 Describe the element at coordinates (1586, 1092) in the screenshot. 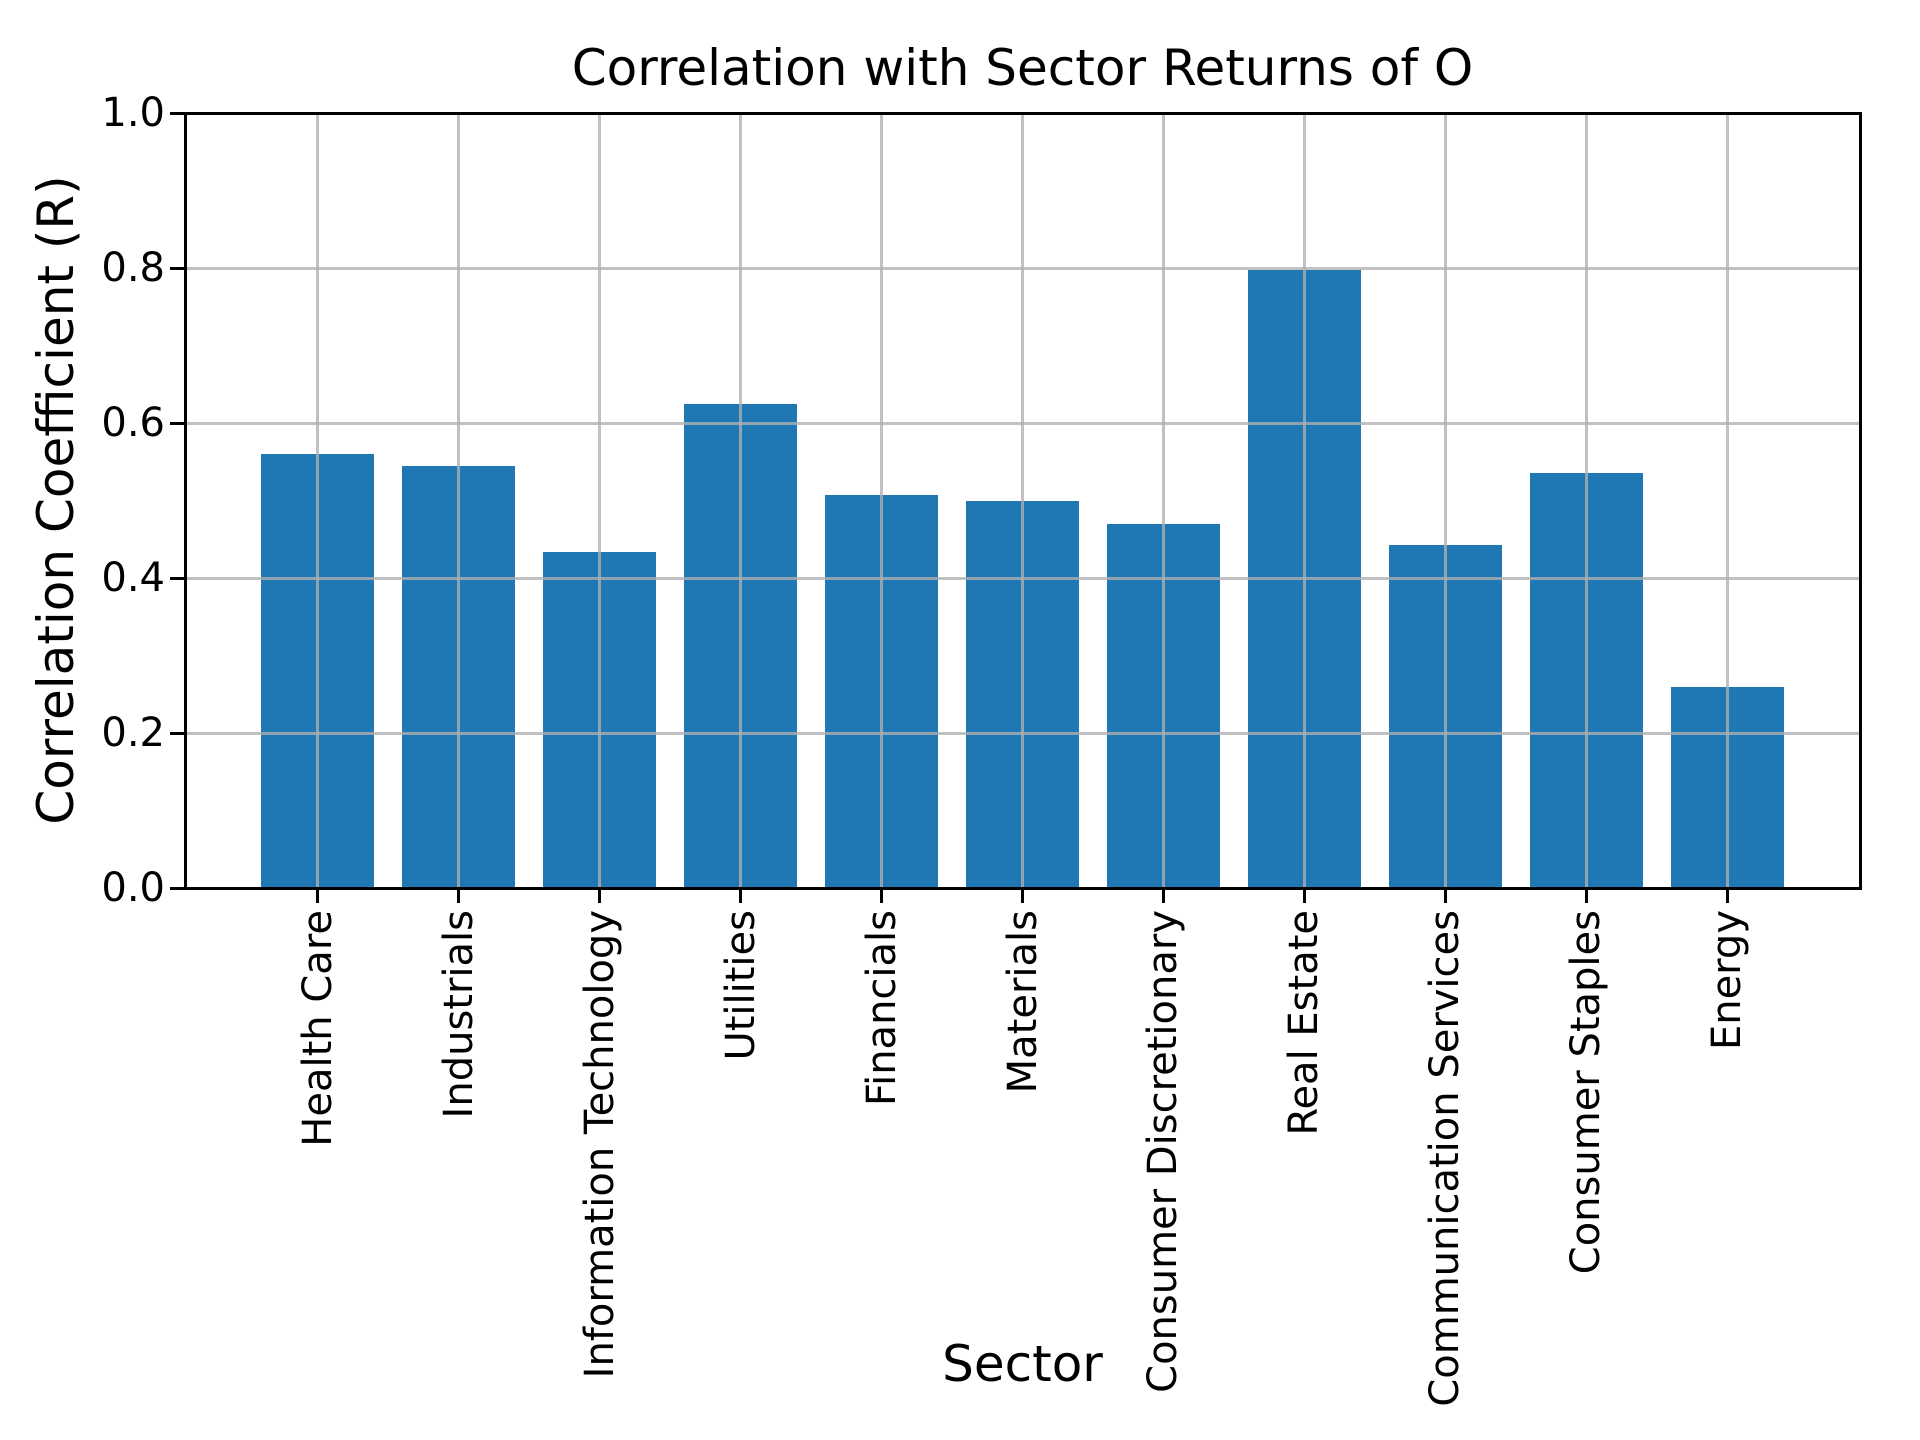

I see `x-tick-label-consumer-staples: Consumer Staples` at that location.